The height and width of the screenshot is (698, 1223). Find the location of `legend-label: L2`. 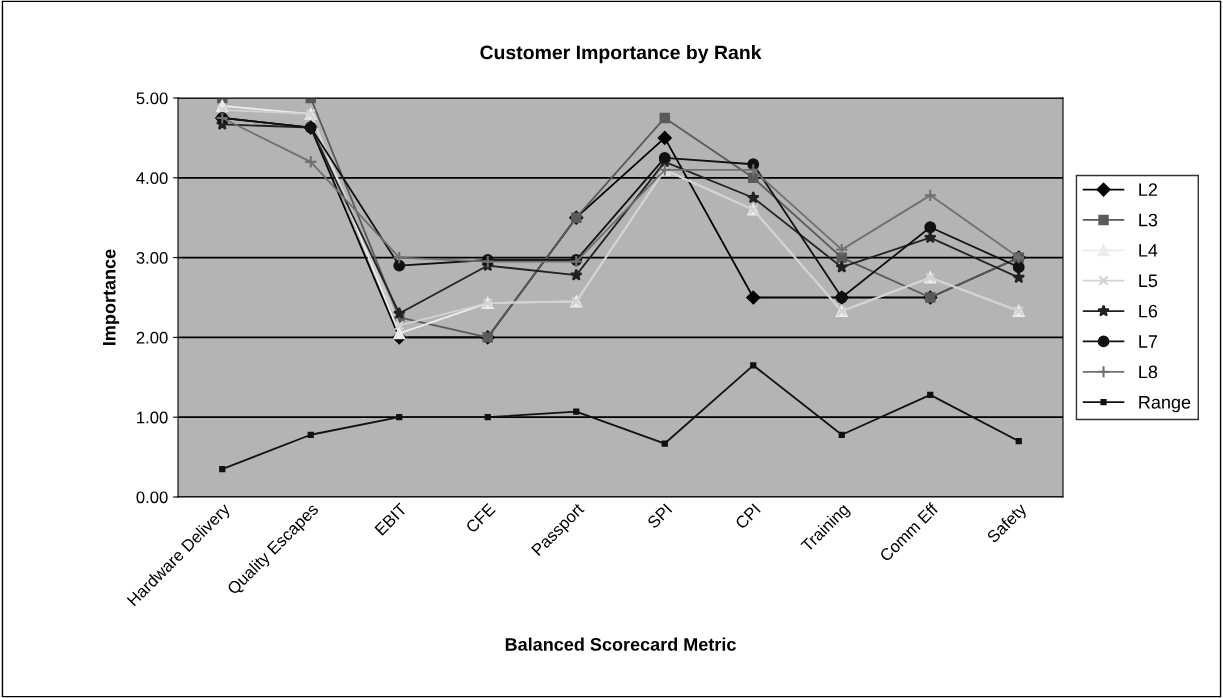

legend-label: L2 is located at coordinates (1148, 189).